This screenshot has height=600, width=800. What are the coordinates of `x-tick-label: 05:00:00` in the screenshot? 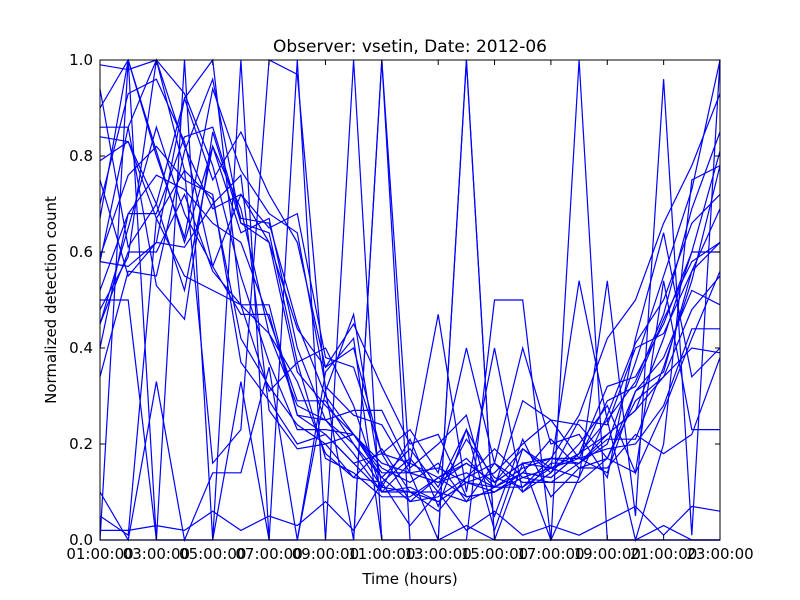 It's located at (212, 554).